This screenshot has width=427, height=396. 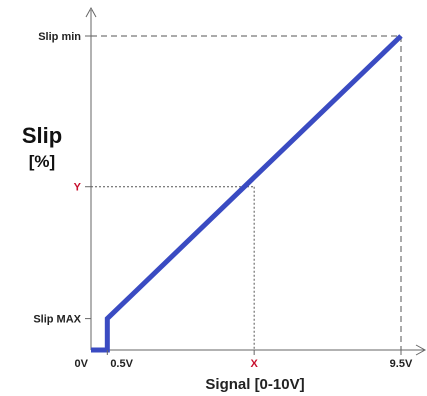 I want to click on y-tick-label-2: Slip min, so click(x=59, y=37).